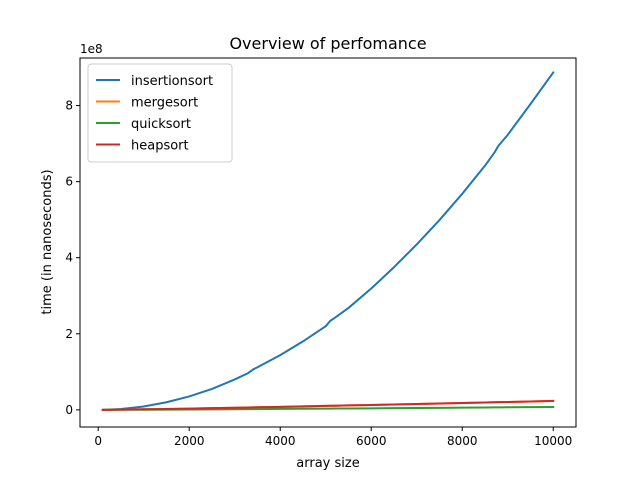 The width and height of the screenshot is (640, 485). I want to click on y-tick-label: 4, so click(69, 258).